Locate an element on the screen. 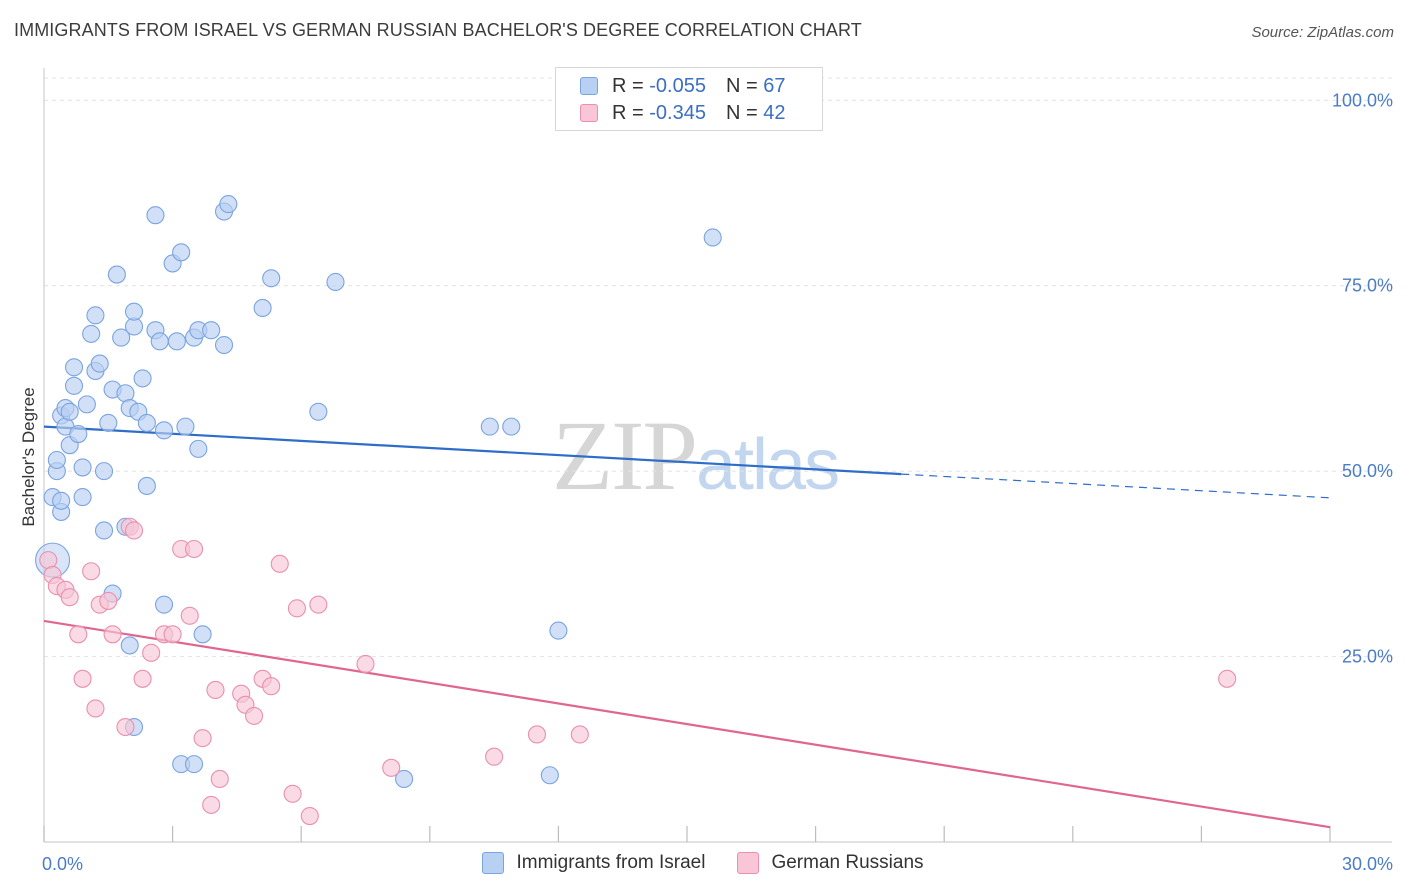  x-tick-label-max: 30.0% is located at coordinates (1367, 864).